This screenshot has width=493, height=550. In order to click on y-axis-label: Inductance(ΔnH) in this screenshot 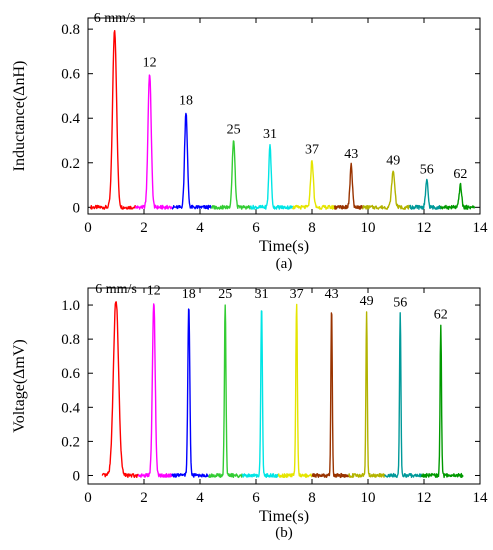, I will do `click(19, 116)`.